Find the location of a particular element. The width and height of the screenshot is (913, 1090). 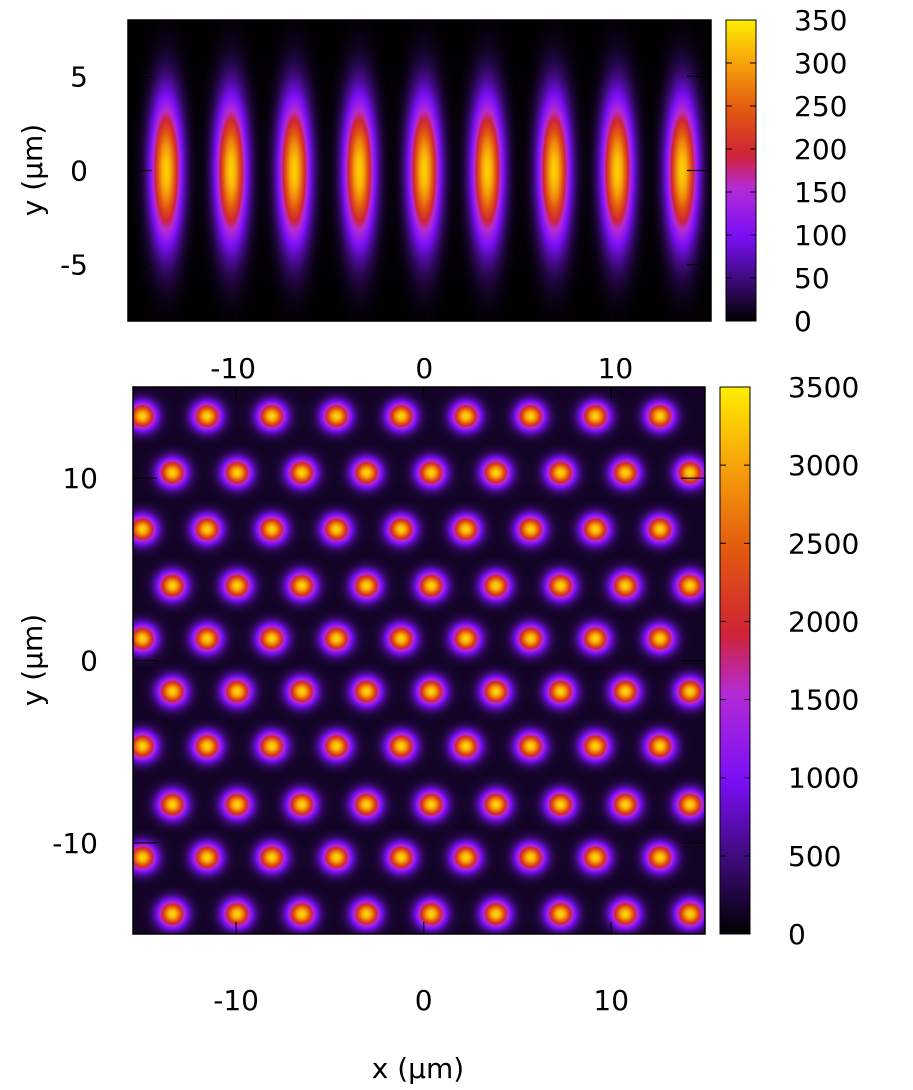

y-axis-title-bottom: y (μm) is located at coordinates (32, 660).